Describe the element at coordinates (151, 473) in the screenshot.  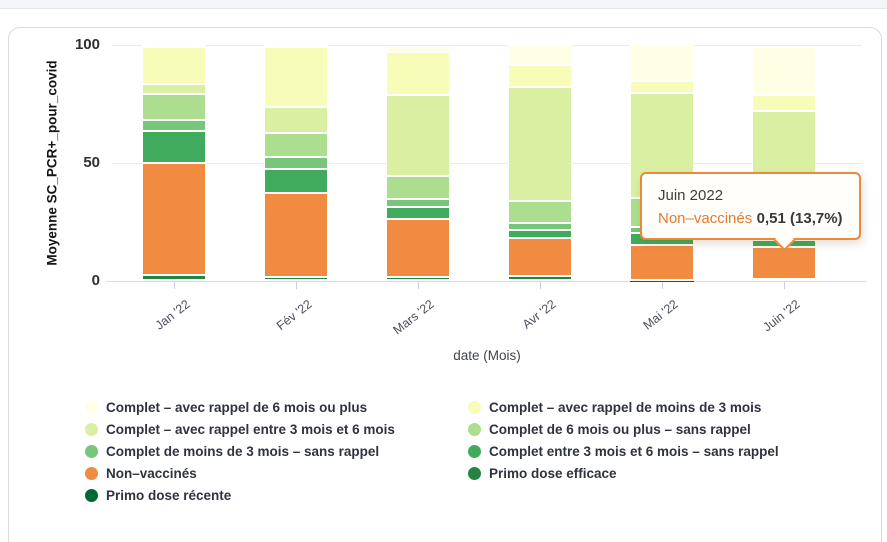
I see `legend-label: Non–vaccinés` at that location.